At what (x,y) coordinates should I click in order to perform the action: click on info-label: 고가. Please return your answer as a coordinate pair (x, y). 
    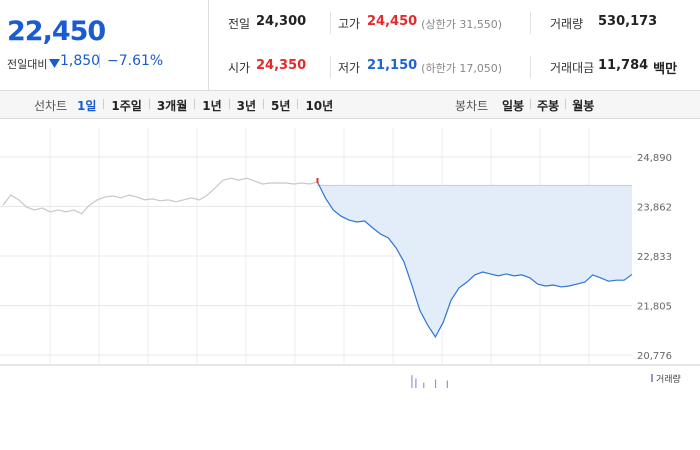
    Looking at the image, I should click on (349, 24).